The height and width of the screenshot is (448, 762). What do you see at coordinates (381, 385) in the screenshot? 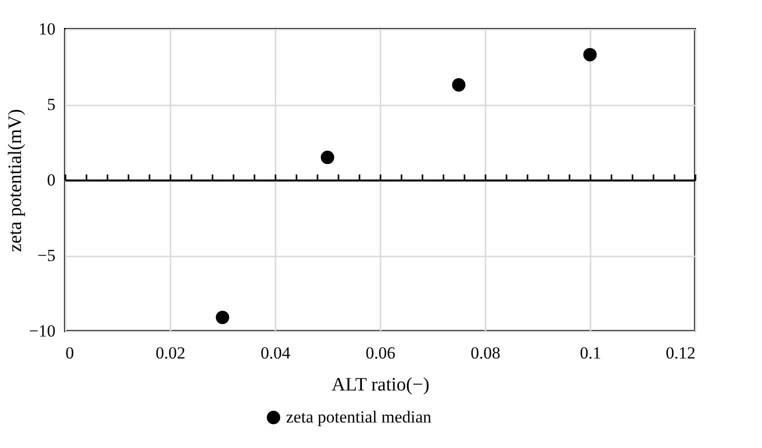
I see `x-axis-title: ALT ratio(−)` at bounding box center [381, 385].